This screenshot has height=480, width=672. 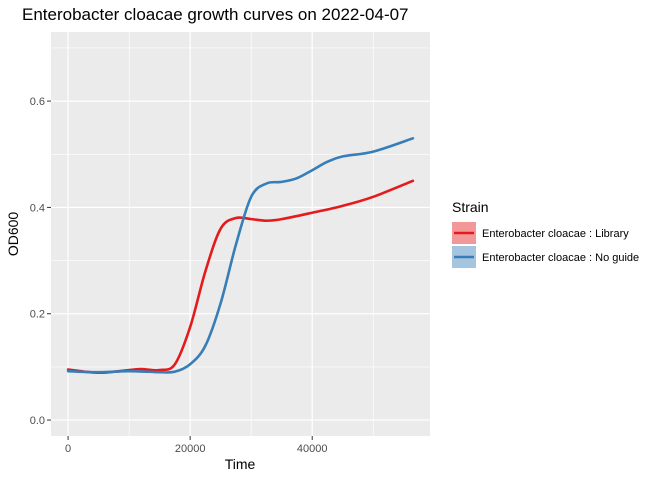 I want to click on legend-title: Strain, so click(x=470, y=207).